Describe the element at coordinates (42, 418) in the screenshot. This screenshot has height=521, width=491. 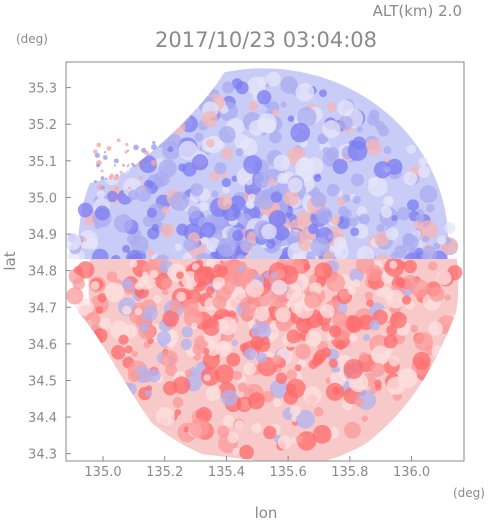
I see `y-tick-label-1: 34.4` at that location.